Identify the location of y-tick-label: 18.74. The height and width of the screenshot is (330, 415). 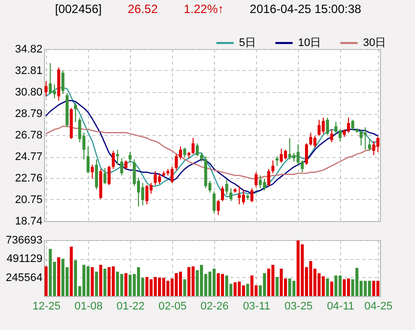
(28, 222).